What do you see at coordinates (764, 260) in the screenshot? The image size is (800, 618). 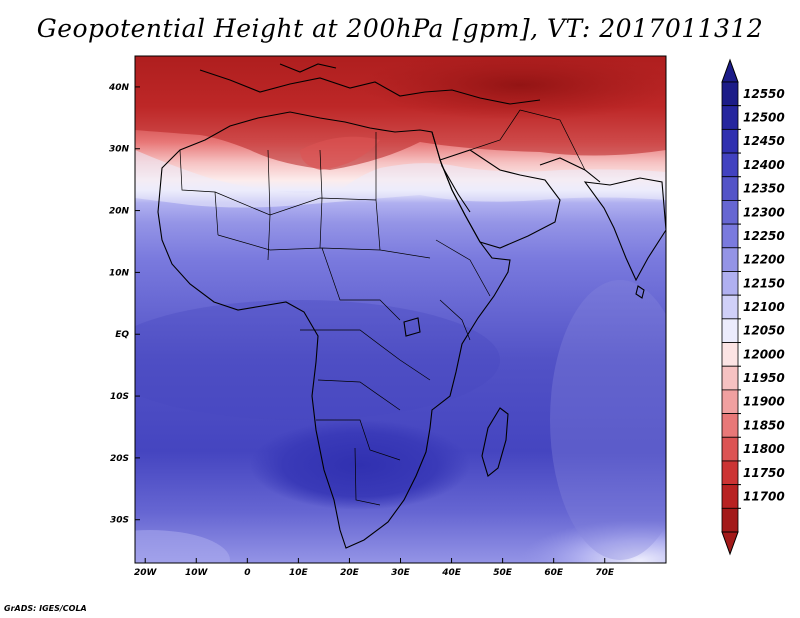 I see `colorbar-label: 12200` at bounding box center [764, 260].